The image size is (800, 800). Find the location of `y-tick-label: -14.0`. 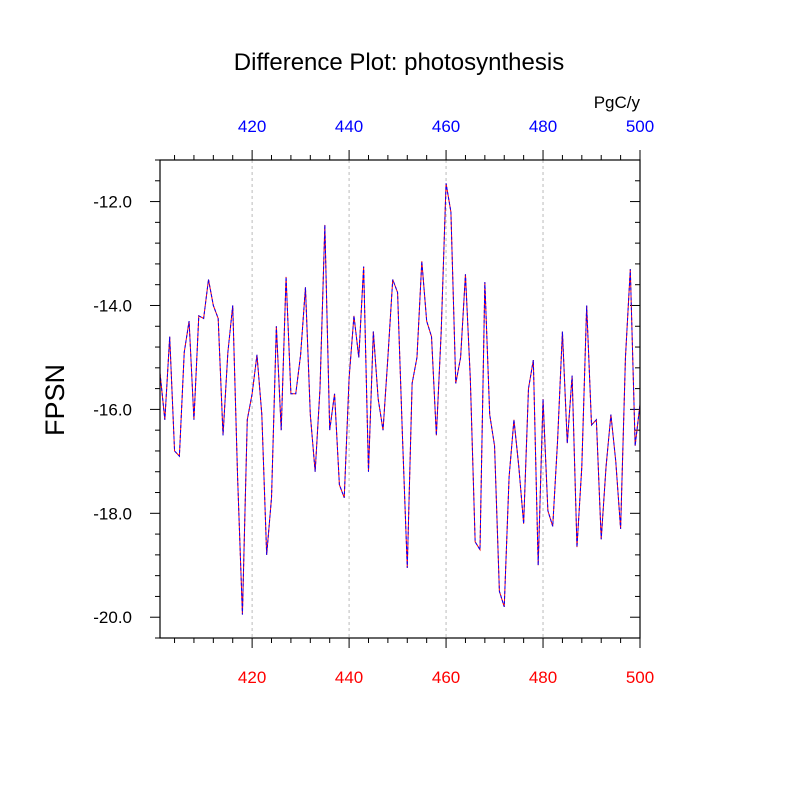

y-tick-label: -14.0 is located at coordinates (112, 305).